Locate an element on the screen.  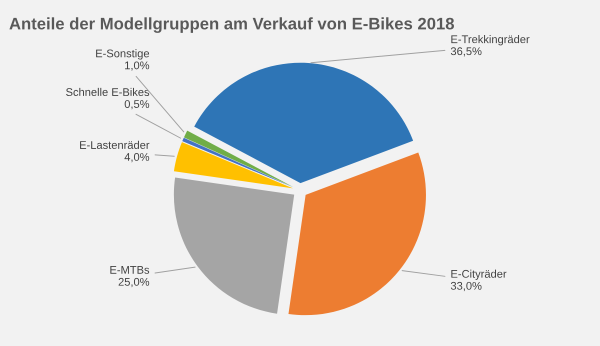
slice-label: E-MTBs is located at coordinates (130, 270).